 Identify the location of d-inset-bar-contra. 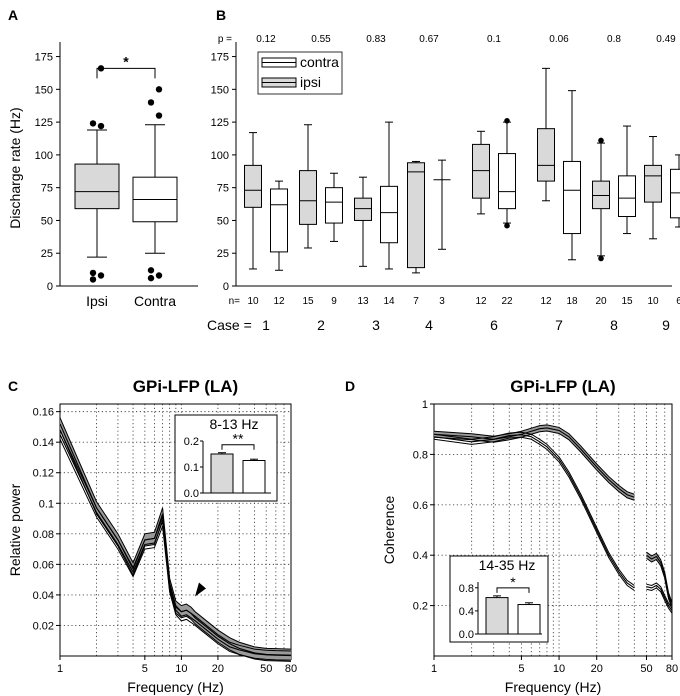
(529, 619).